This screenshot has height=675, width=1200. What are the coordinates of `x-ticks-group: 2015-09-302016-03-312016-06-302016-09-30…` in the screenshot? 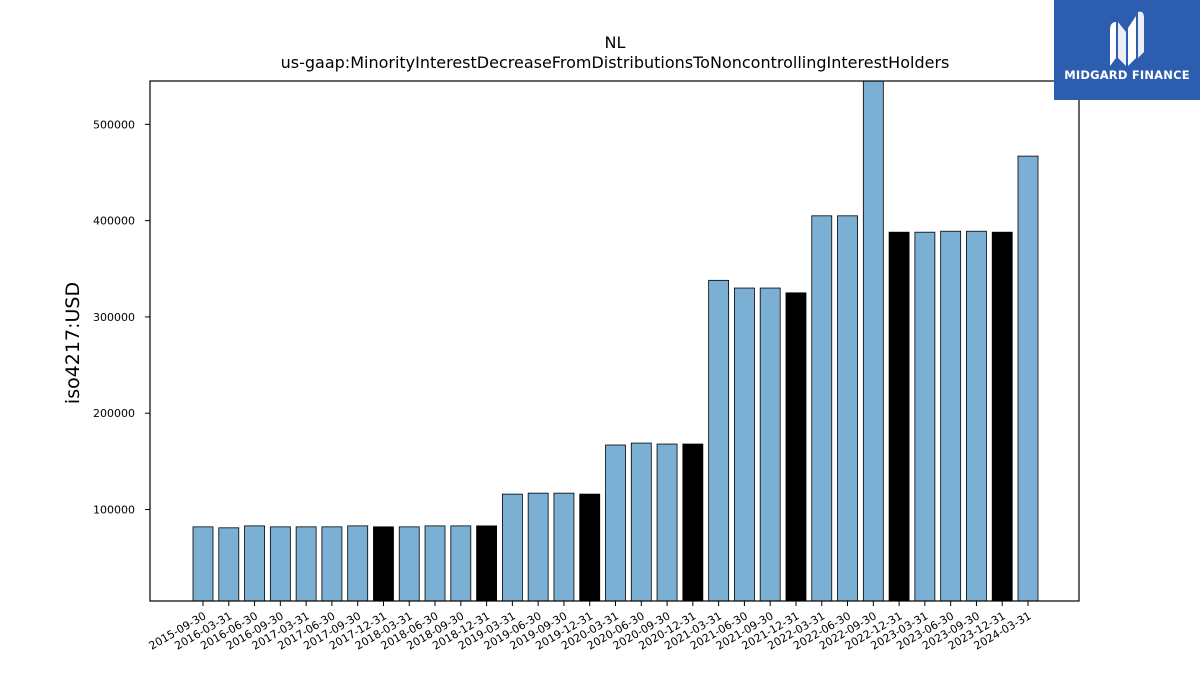 It's located at (590, 627).